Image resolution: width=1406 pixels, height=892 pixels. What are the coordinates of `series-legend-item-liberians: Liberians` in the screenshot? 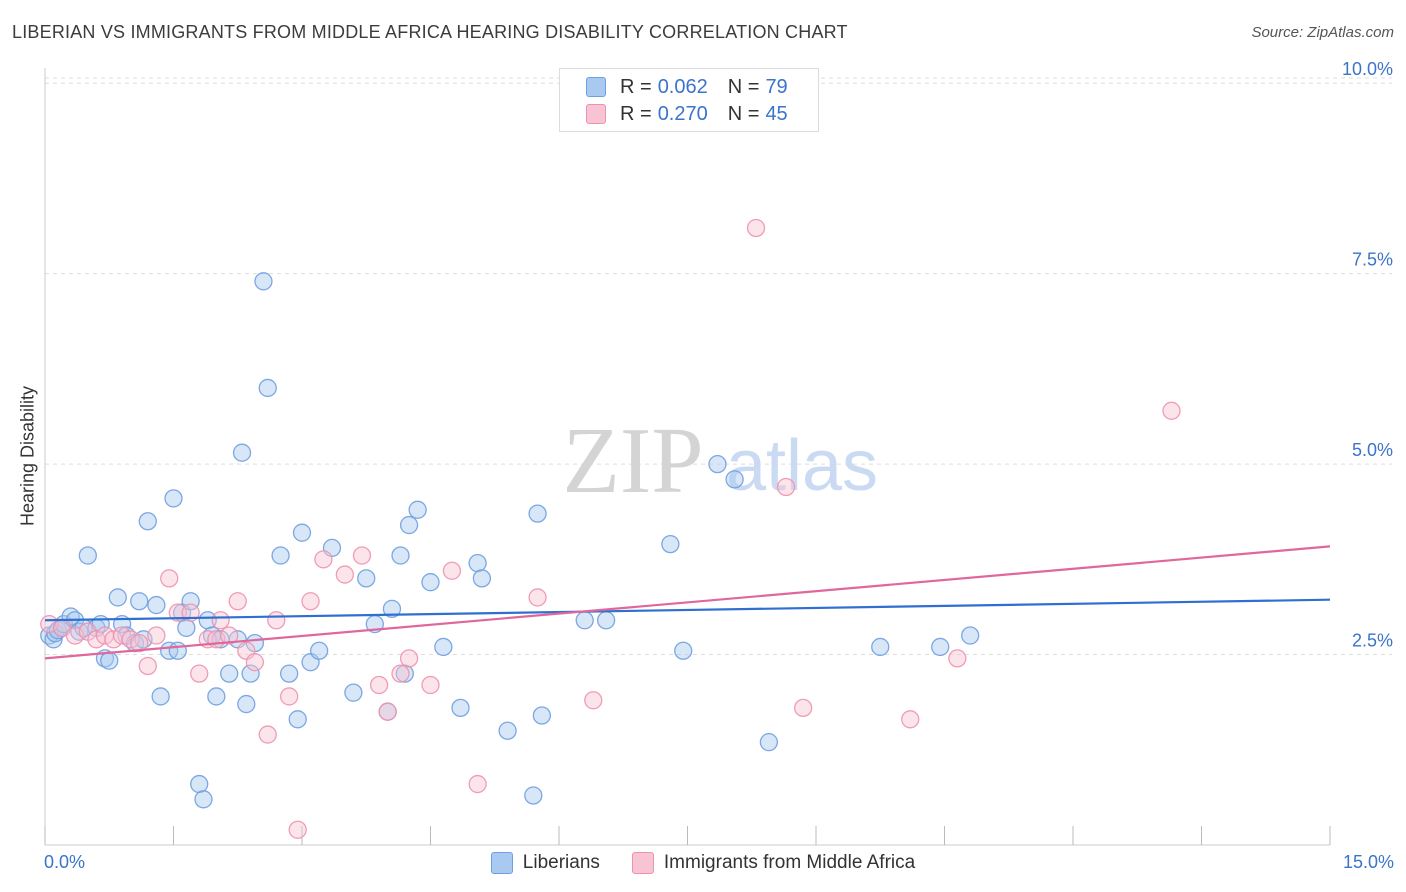 It's located at (545, 863).